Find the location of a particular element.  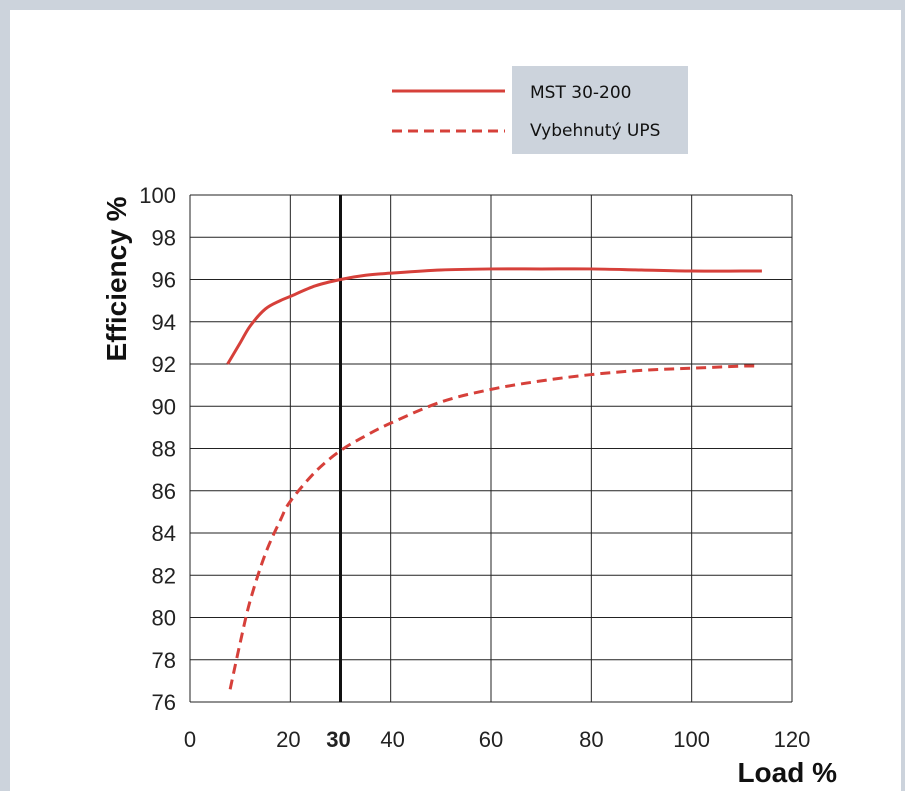

legend: MST 30-200 Vybehnutý UPS is located at coordinates (540, 110).